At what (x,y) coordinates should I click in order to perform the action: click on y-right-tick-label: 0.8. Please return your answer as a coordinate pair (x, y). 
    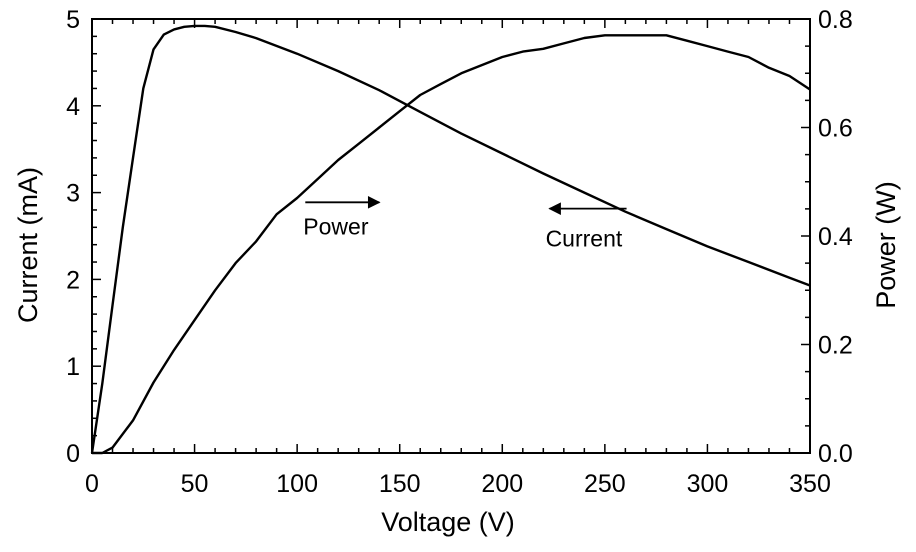
    Looking at the image, I should click on (835, 20).